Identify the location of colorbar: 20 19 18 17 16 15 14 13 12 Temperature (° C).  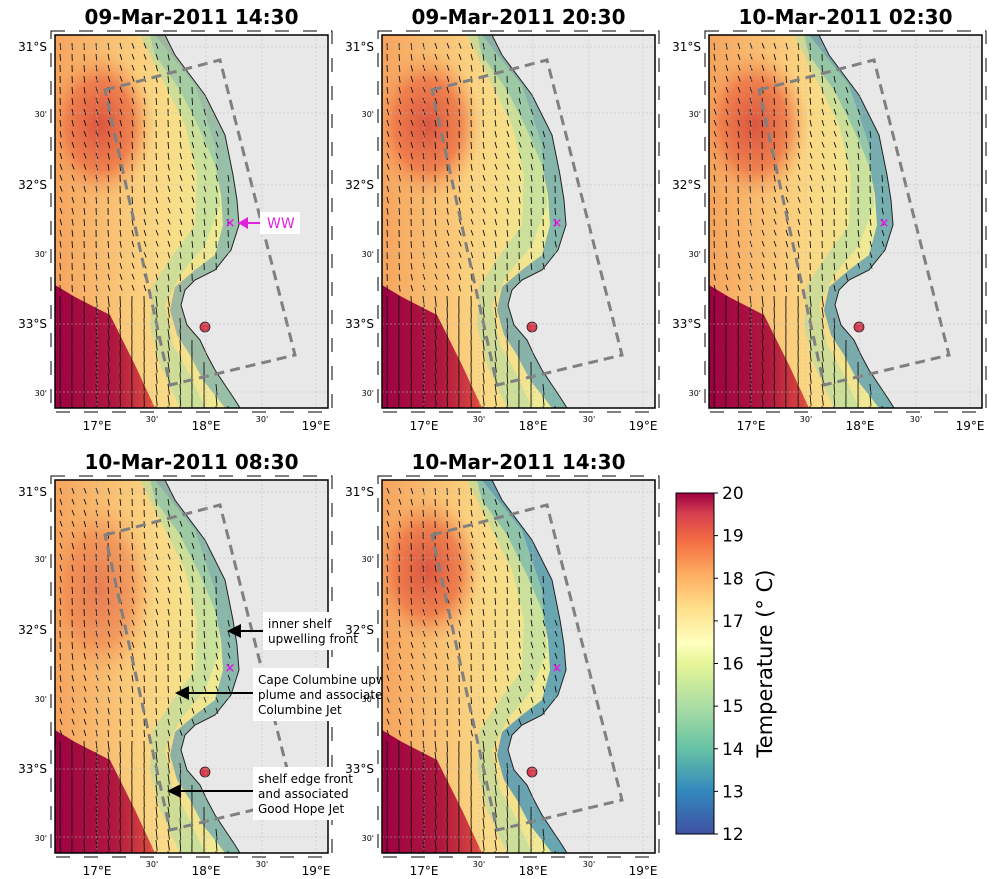
(726, 664).